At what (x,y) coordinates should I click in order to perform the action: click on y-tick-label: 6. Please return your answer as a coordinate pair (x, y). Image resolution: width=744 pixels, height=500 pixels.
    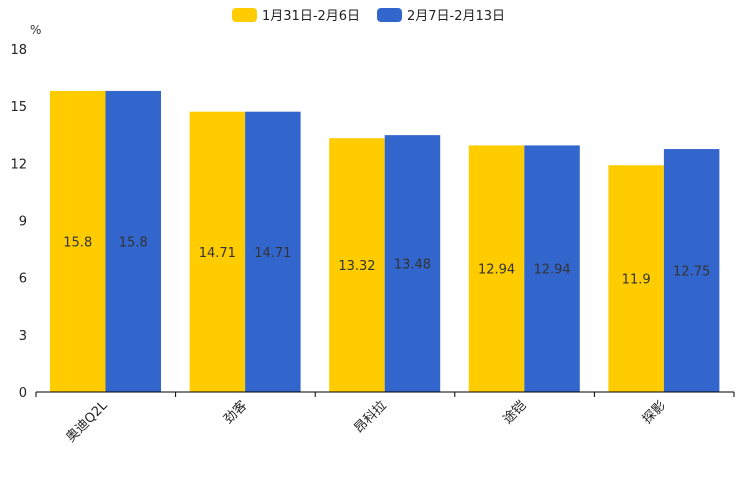
    Looking at the image, I should click on (23, 279).